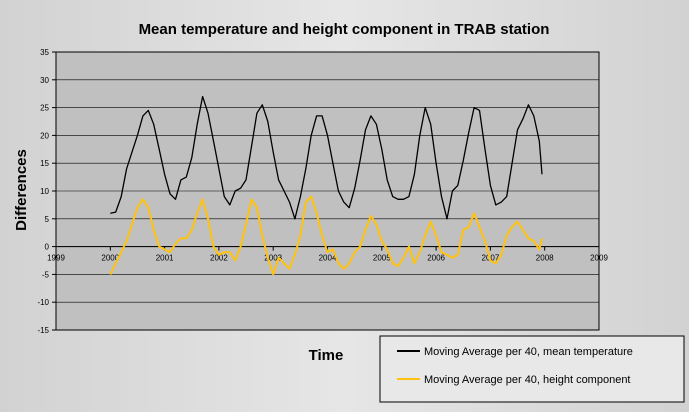 Image resolution: width=689 pixels, height=412 pixels. I want to click on x-tick-label: 2005, so click(382, 258).